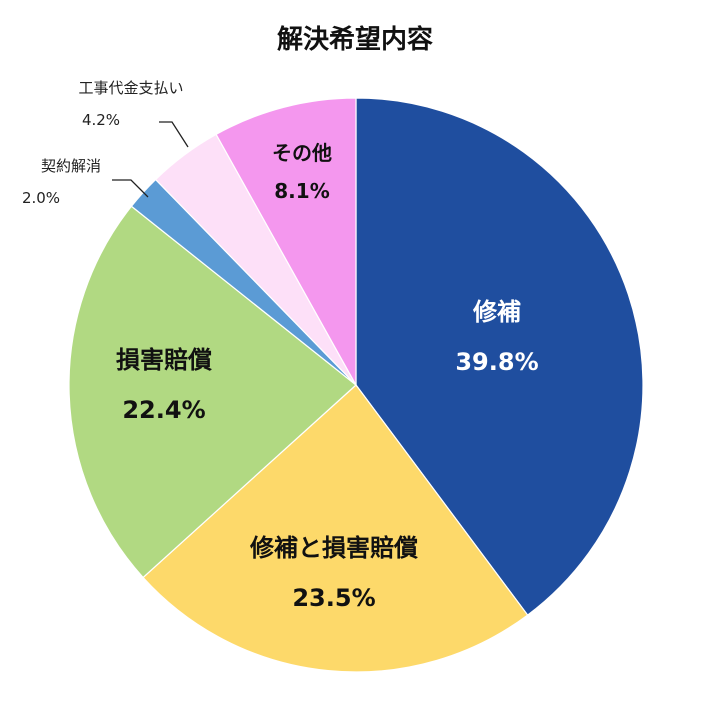 This screenshot has height=709, width=710. I want to click on leader-lines-group, so click(150, 159).